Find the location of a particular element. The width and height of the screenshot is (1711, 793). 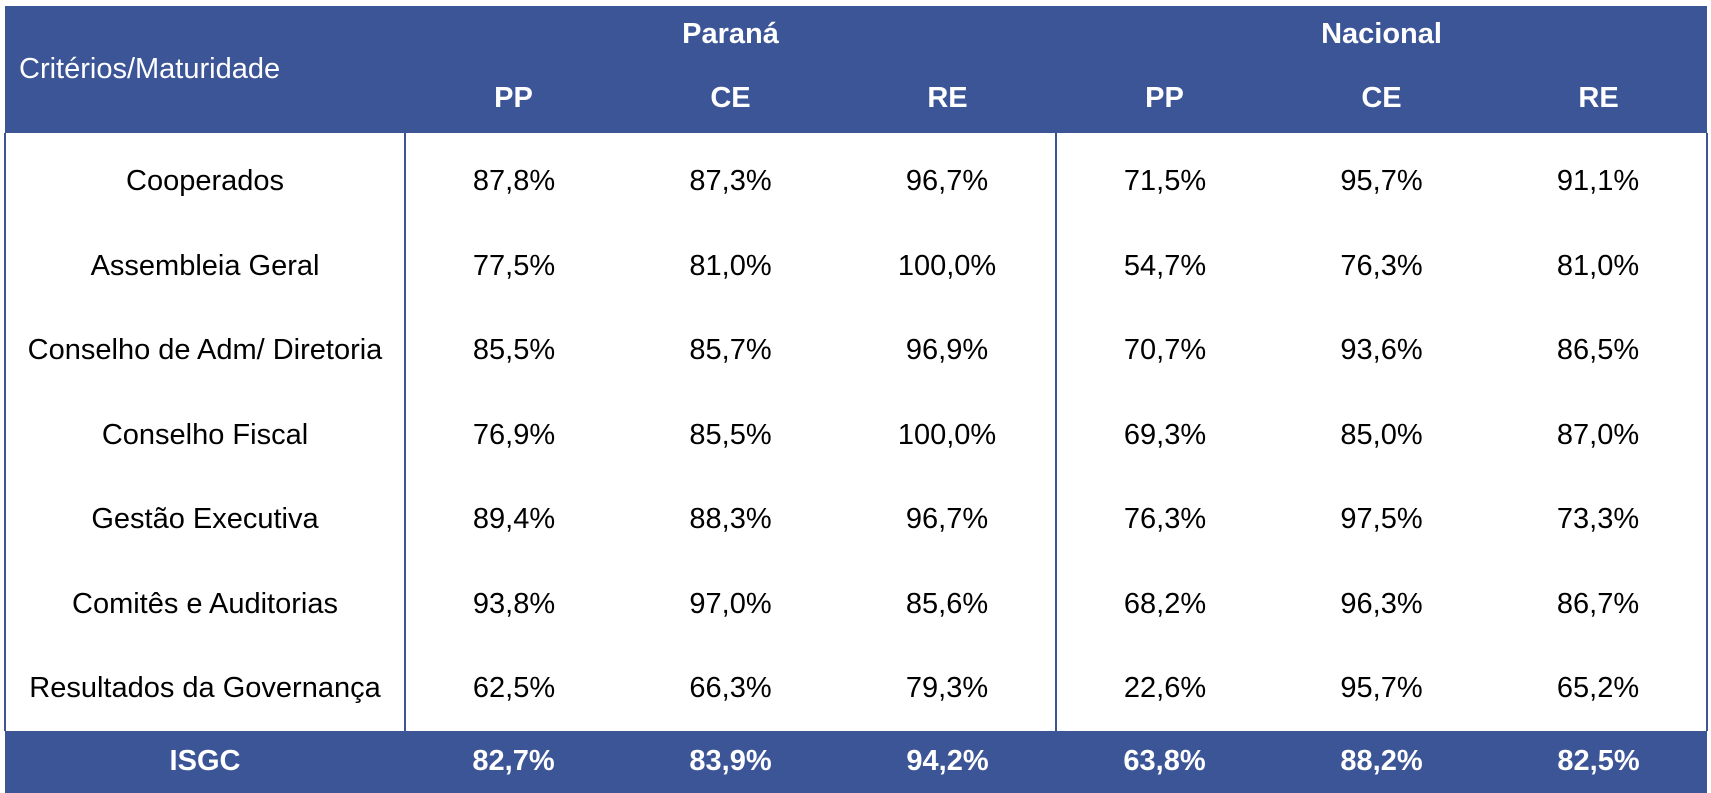

cell-value: 97,5% is located at coordinates (1381, 519).